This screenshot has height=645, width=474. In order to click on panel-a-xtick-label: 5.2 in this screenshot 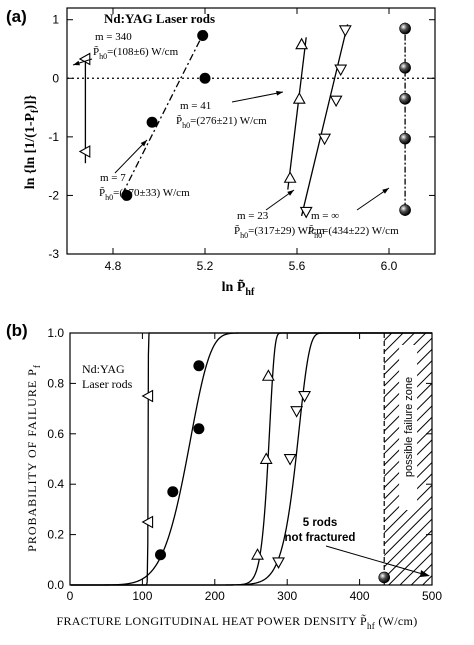, I will do `click(205, 266)`.